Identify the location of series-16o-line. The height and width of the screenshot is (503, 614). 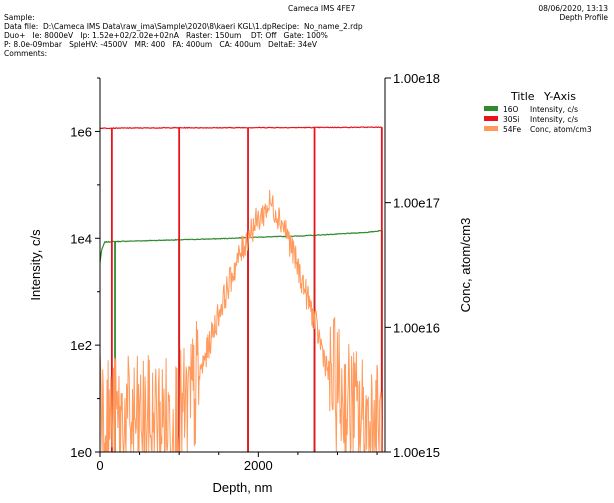
(241, 246).